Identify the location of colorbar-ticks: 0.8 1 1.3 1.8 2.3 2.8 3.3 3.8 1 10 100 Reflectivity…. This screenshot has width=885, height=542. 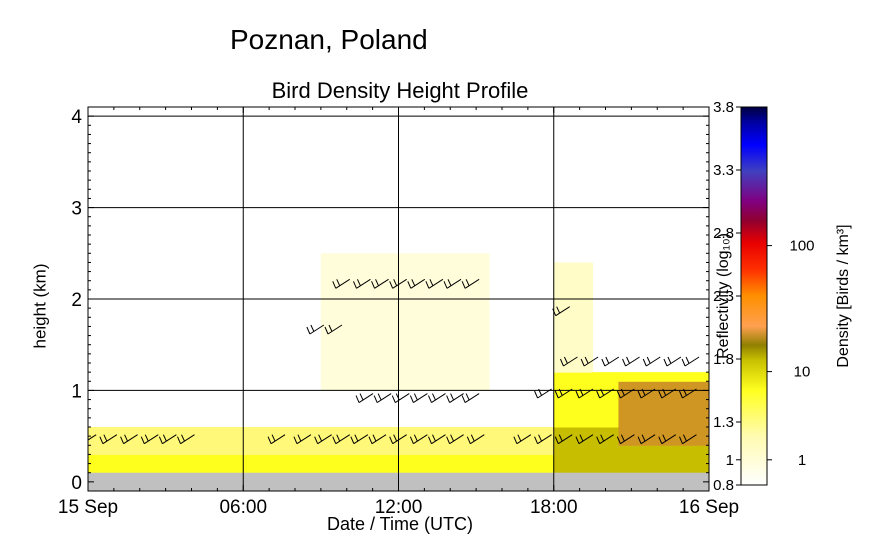
(782, 296).